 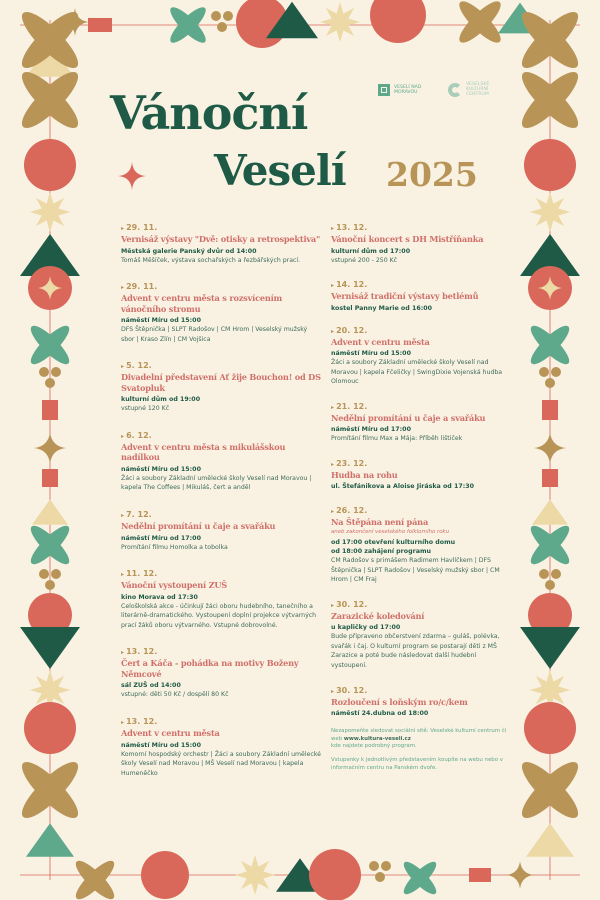 What do you see at coordinates (378, 615) in the screenshot?
I see `event-title: Zarazické koledování` at bounding box center [378, 615].